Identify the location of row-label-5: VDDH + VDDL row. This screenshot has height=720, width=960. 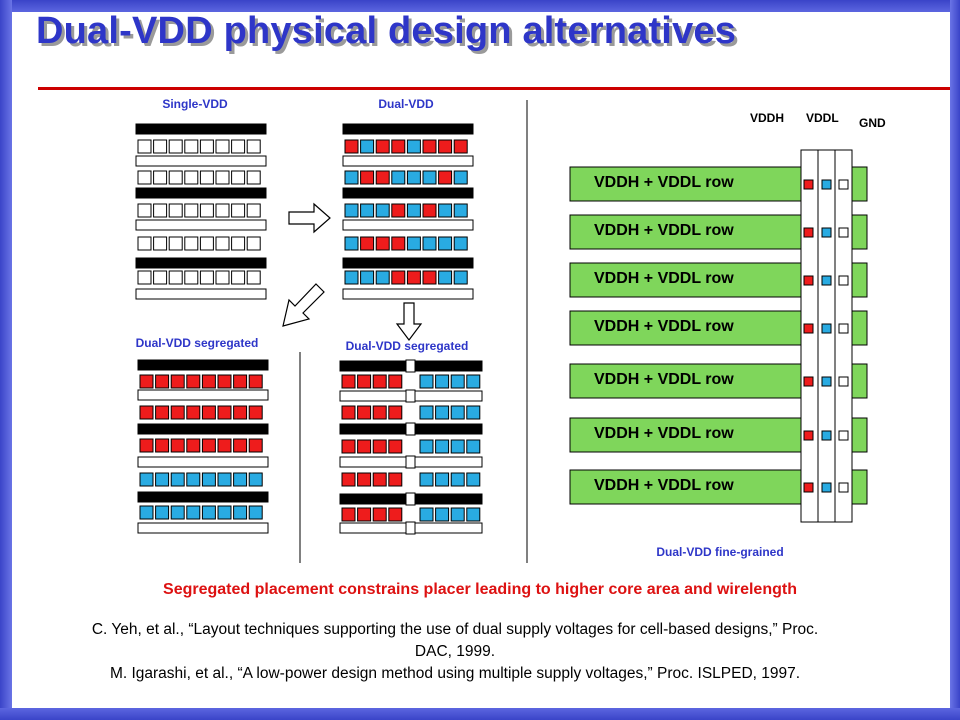
(664, 379).